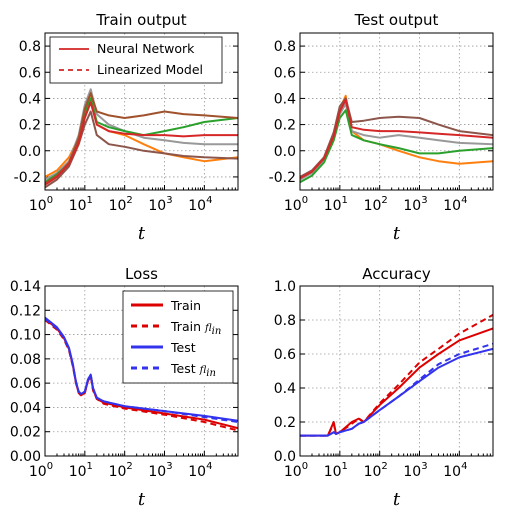 This screenshot has height=515, width=510. What do you see at coordinates (141, 274) in the screenshot?
I see `chart-title: Loss` at bounding box center [141, 274].